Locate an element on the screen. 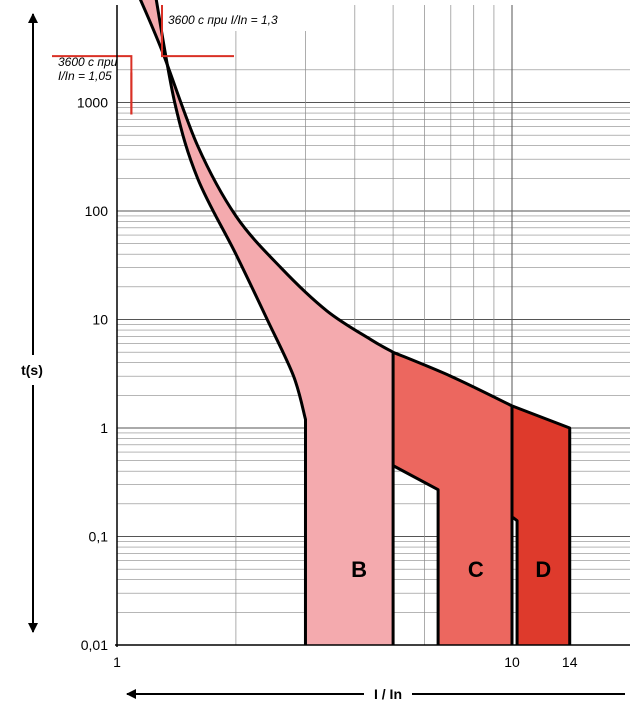  curve-label-b: B is located at coordinates (359, 569).